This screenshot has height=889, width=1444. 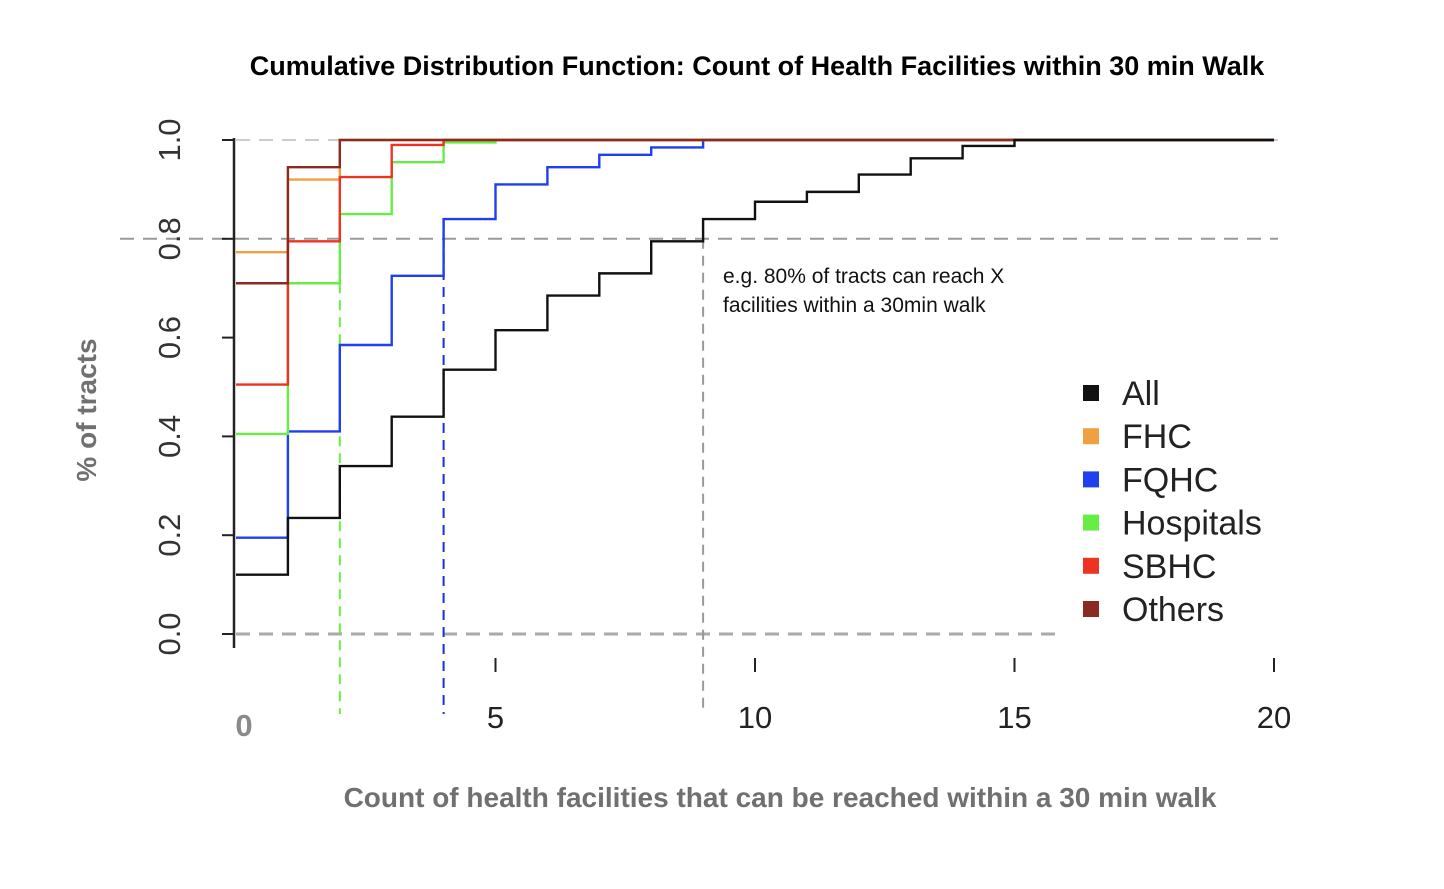 What do you see at coordinates (863, 276) in the screenshot?
I see `annotation-line-1: e.g. 80% of tracts can reach X` at bounding box center [863, 276].